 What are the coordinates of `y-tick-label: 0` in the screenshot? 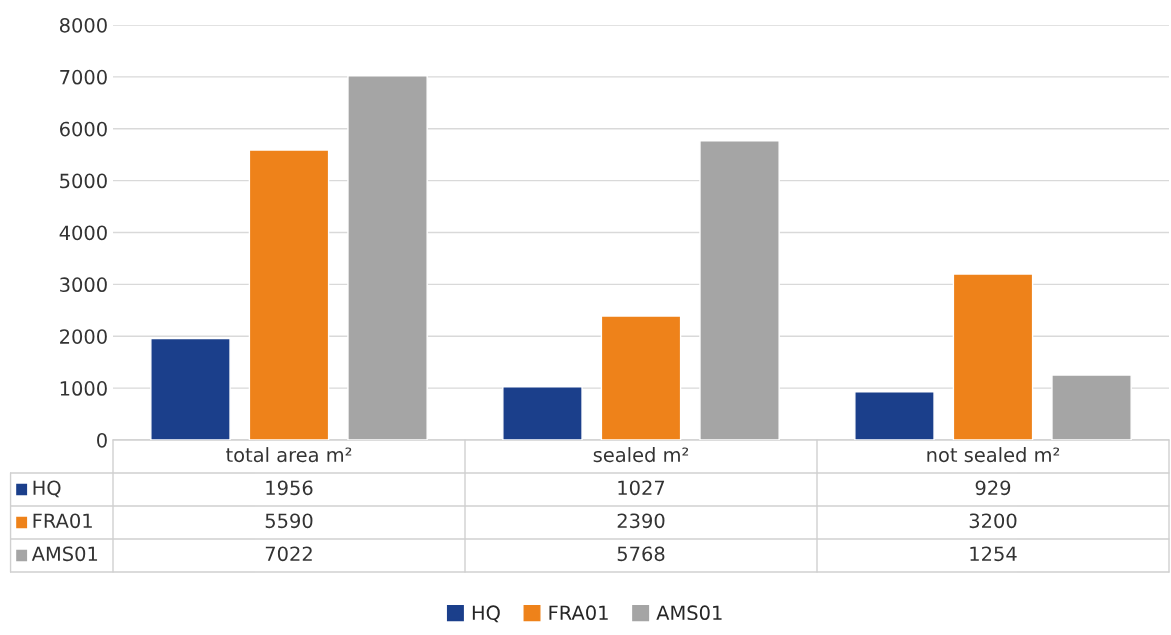 It's located at (102, 440).